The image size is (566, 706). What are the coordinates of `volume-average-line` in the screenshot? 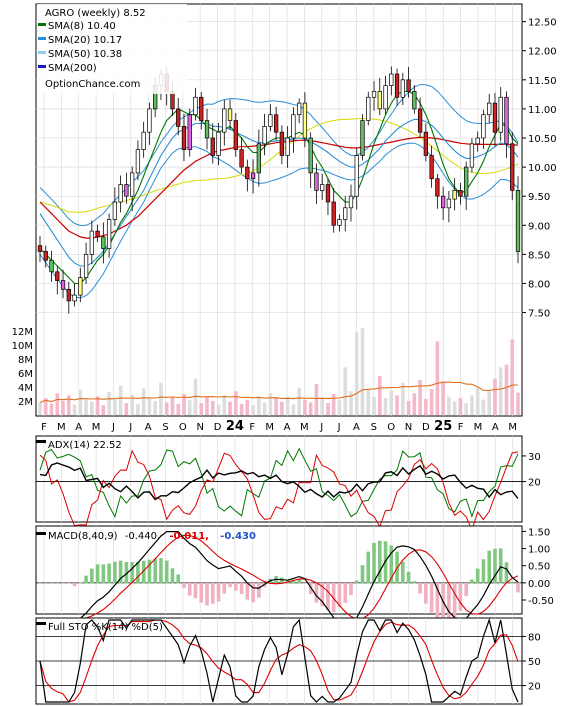 It's located at (279, 392).